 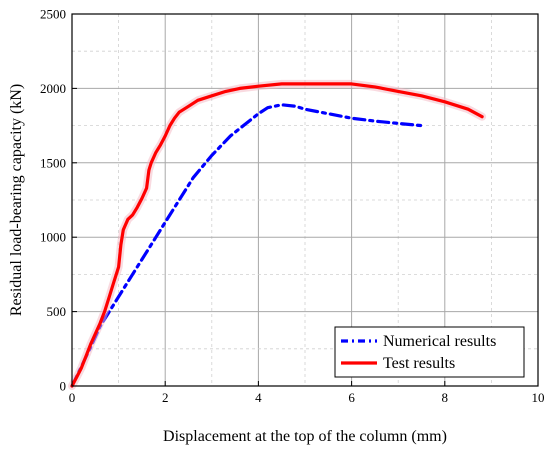 I want to click on legend: Numerical results Test results, so click(x=429, y=352).